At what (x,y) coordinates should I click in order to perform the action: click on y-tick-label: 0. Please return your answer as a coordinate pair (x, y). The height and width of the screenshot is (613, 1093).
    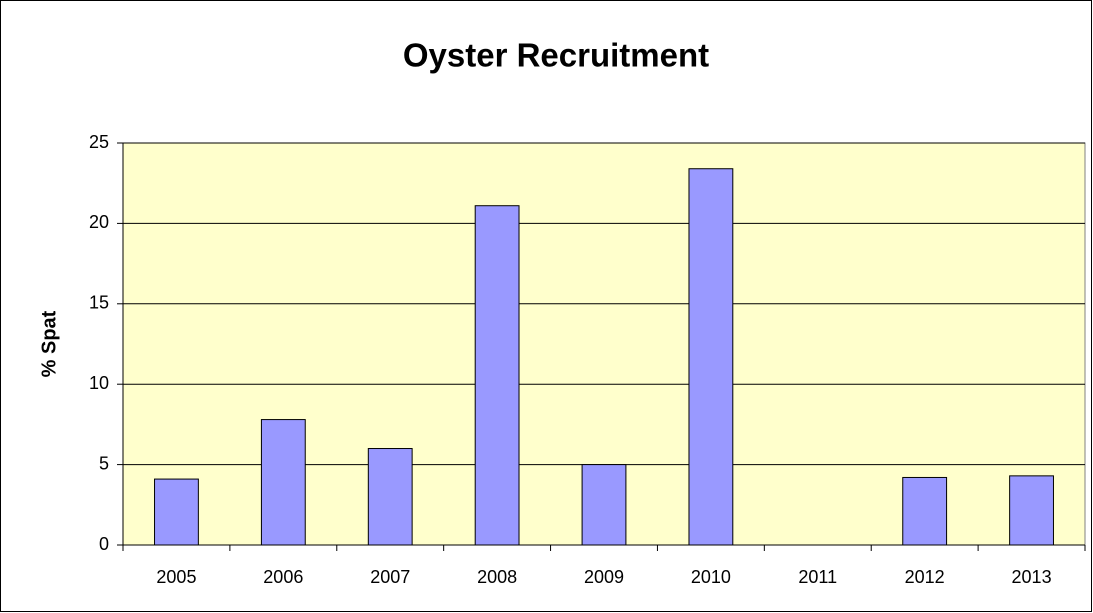
    Looking at the image, I should click on (104, 544).